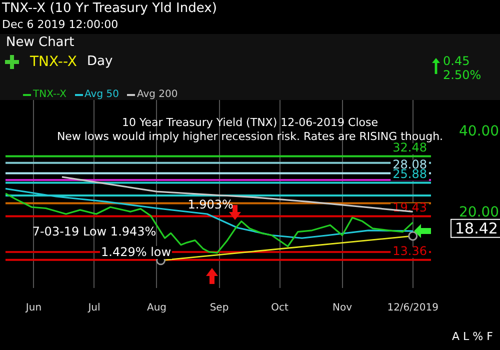 This screenshot has height=350, width=500. I want to click on annotation: 1.429% low, so click(136, 252).